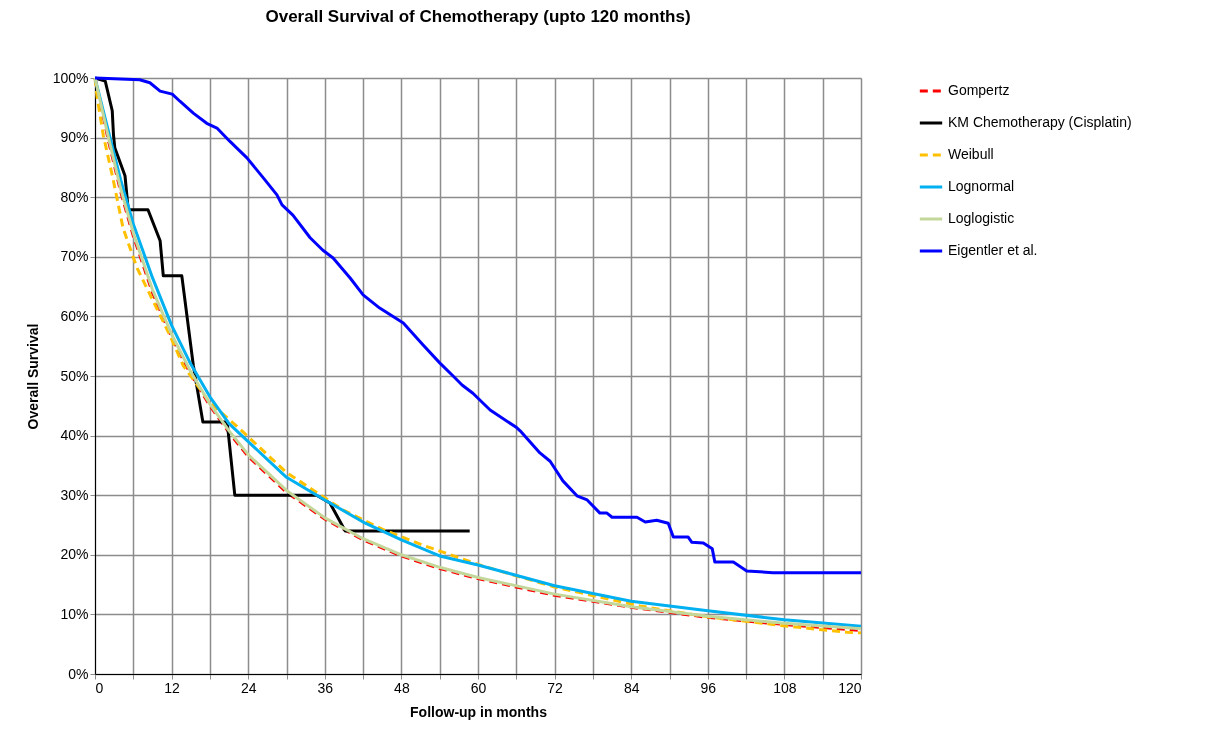 This screenshot has width=1220, height=747. Describe the element at coordinates (74, 435) in the screenshot. I see `y-tick-label: 40%` at that location.